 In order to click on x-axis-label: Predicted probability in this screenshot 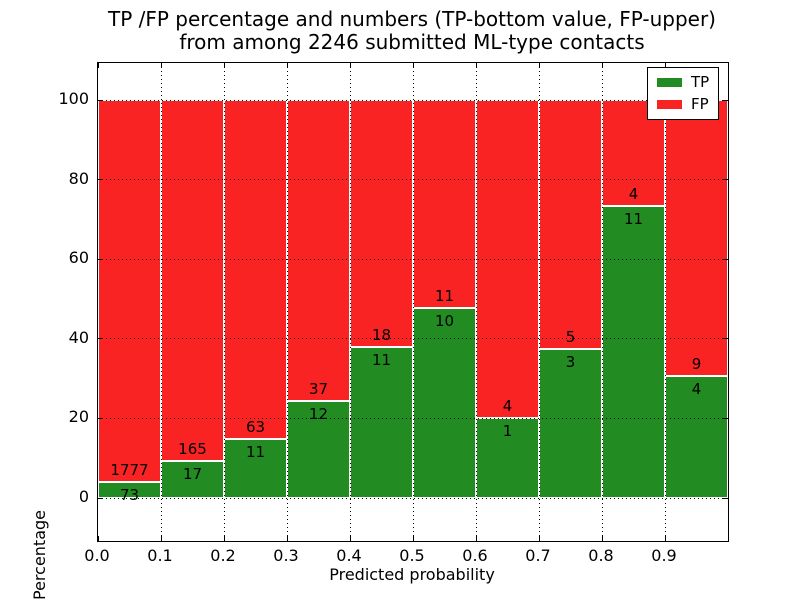, I will do `click(412, 574)`.